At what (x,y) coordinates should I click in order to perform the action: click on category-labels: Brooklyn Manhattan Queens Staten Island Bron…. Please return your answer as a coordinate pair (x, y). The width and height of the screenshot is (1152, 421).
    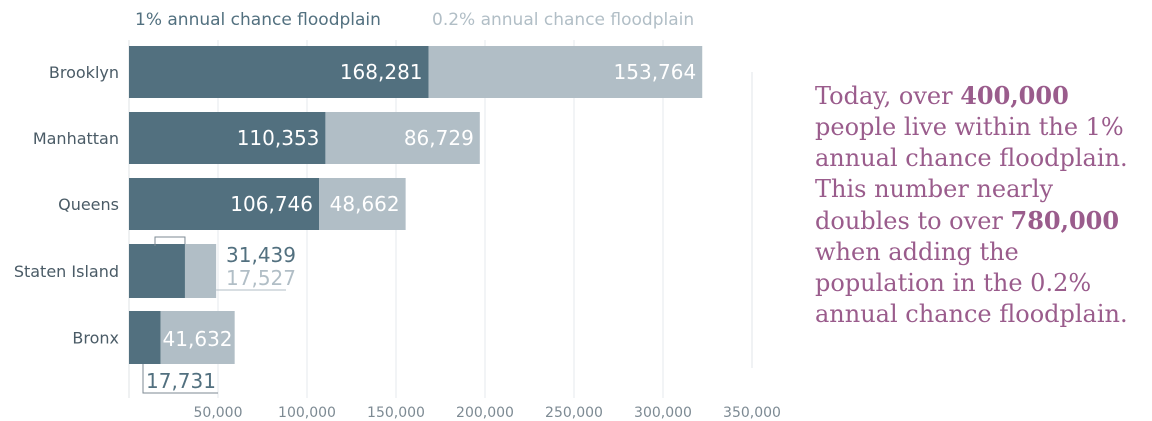
    Looking at the image, I should click on (66, 205).